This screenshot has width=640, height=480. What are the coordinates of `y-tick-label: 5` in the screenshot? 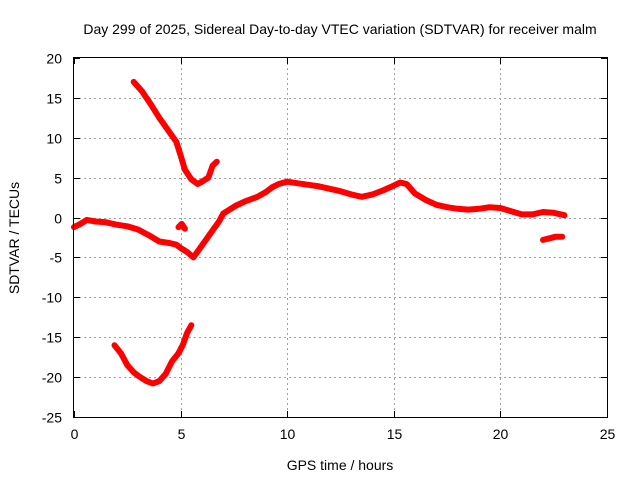 It's located at (58, 179).